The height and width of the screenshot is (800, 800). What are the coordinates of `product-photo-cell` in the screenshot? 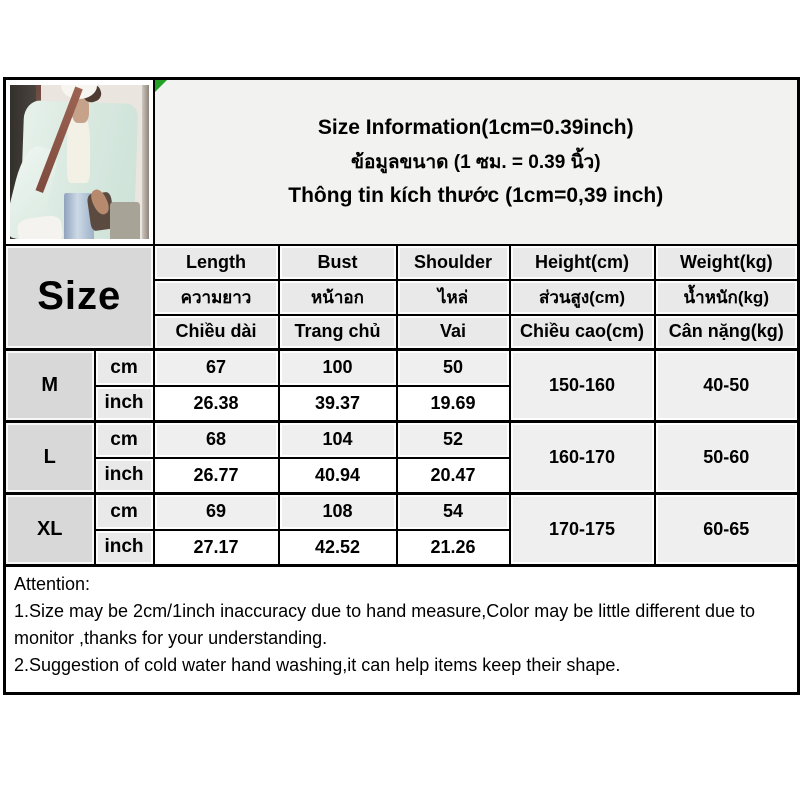 It's located at (79, 161).